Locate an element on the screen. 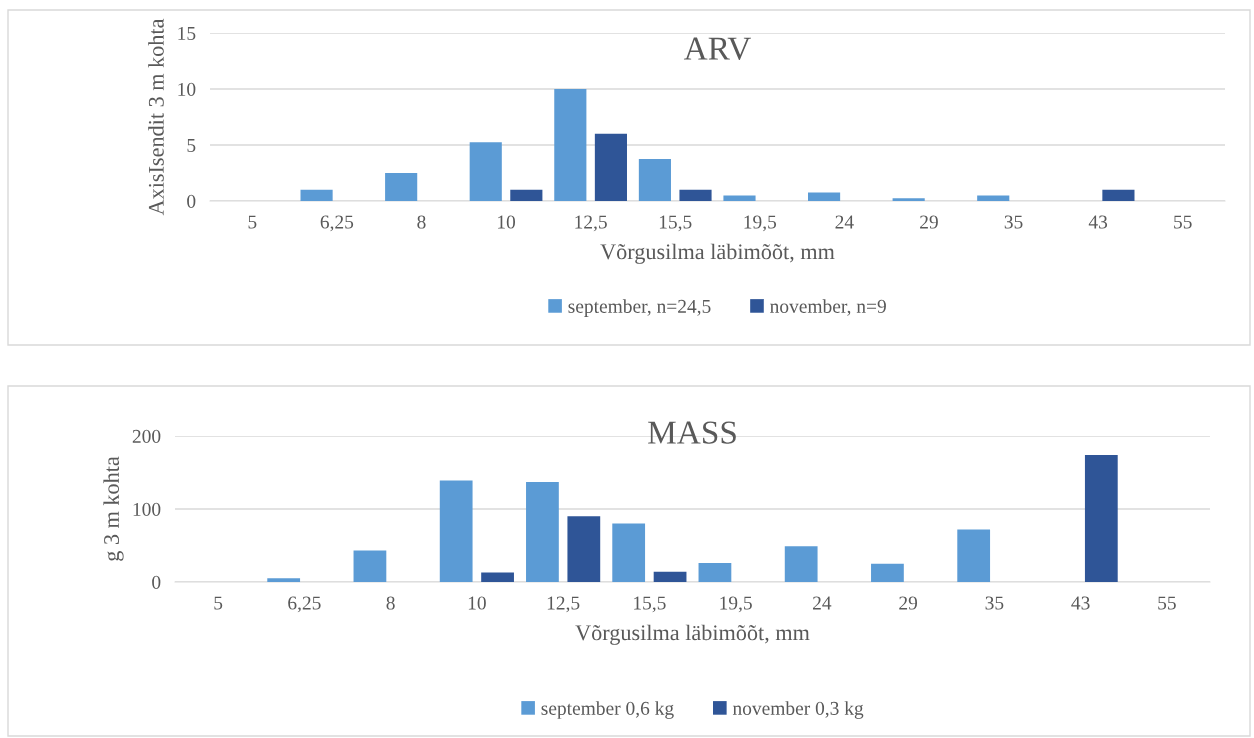 This screenshot has width=1254, height=738. y-tick-label: 5 is located at coordinates (191, 145).